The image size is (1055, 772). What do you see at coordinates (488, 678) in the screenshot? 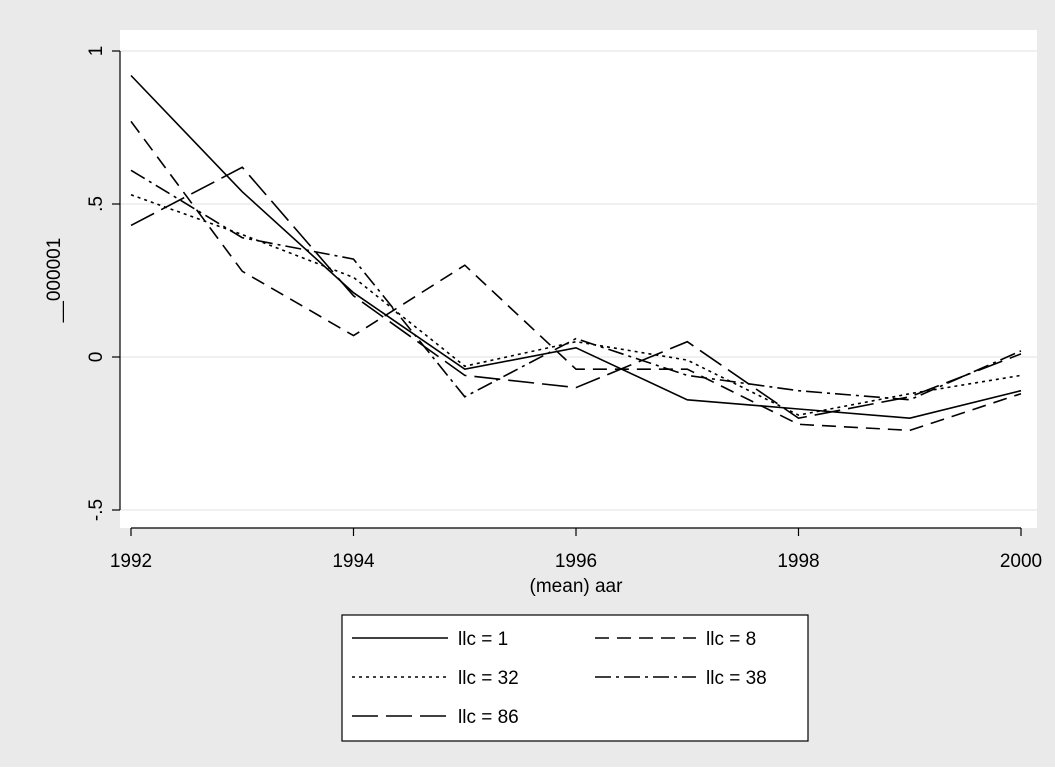
I see `legend-label-3: llc = 32` at bounding box center [488, 678].